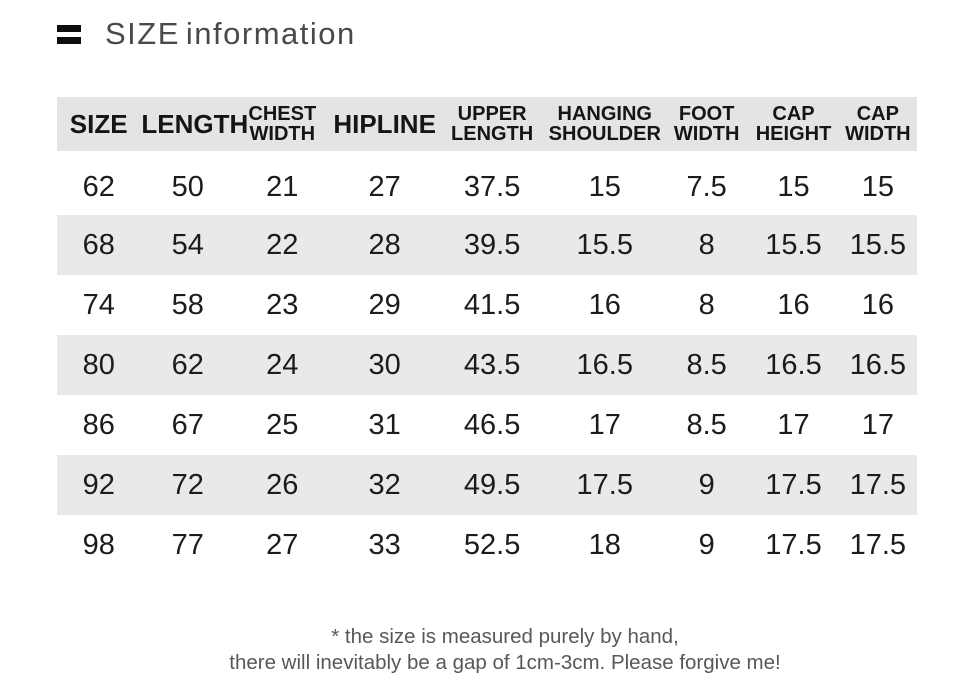  I want to click on table-row: 74 58 23 29 41.5 16 8 16 16, so click(487, 305).